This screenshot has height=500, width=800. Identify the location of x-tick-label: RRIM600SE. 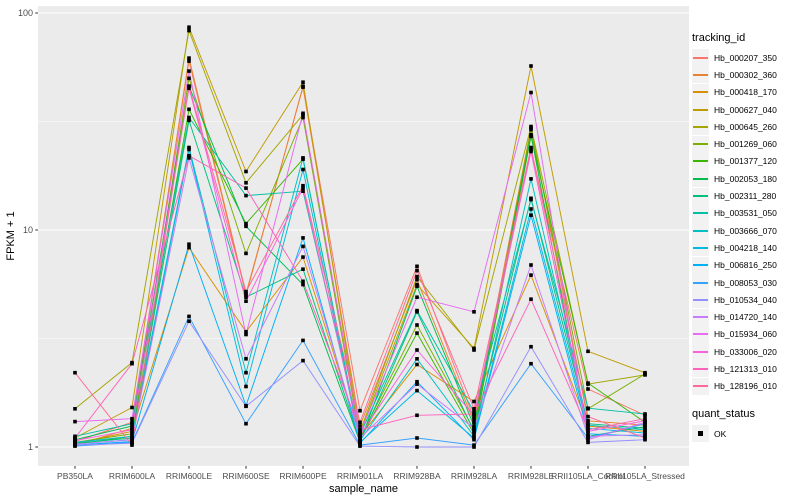
(246, 476).